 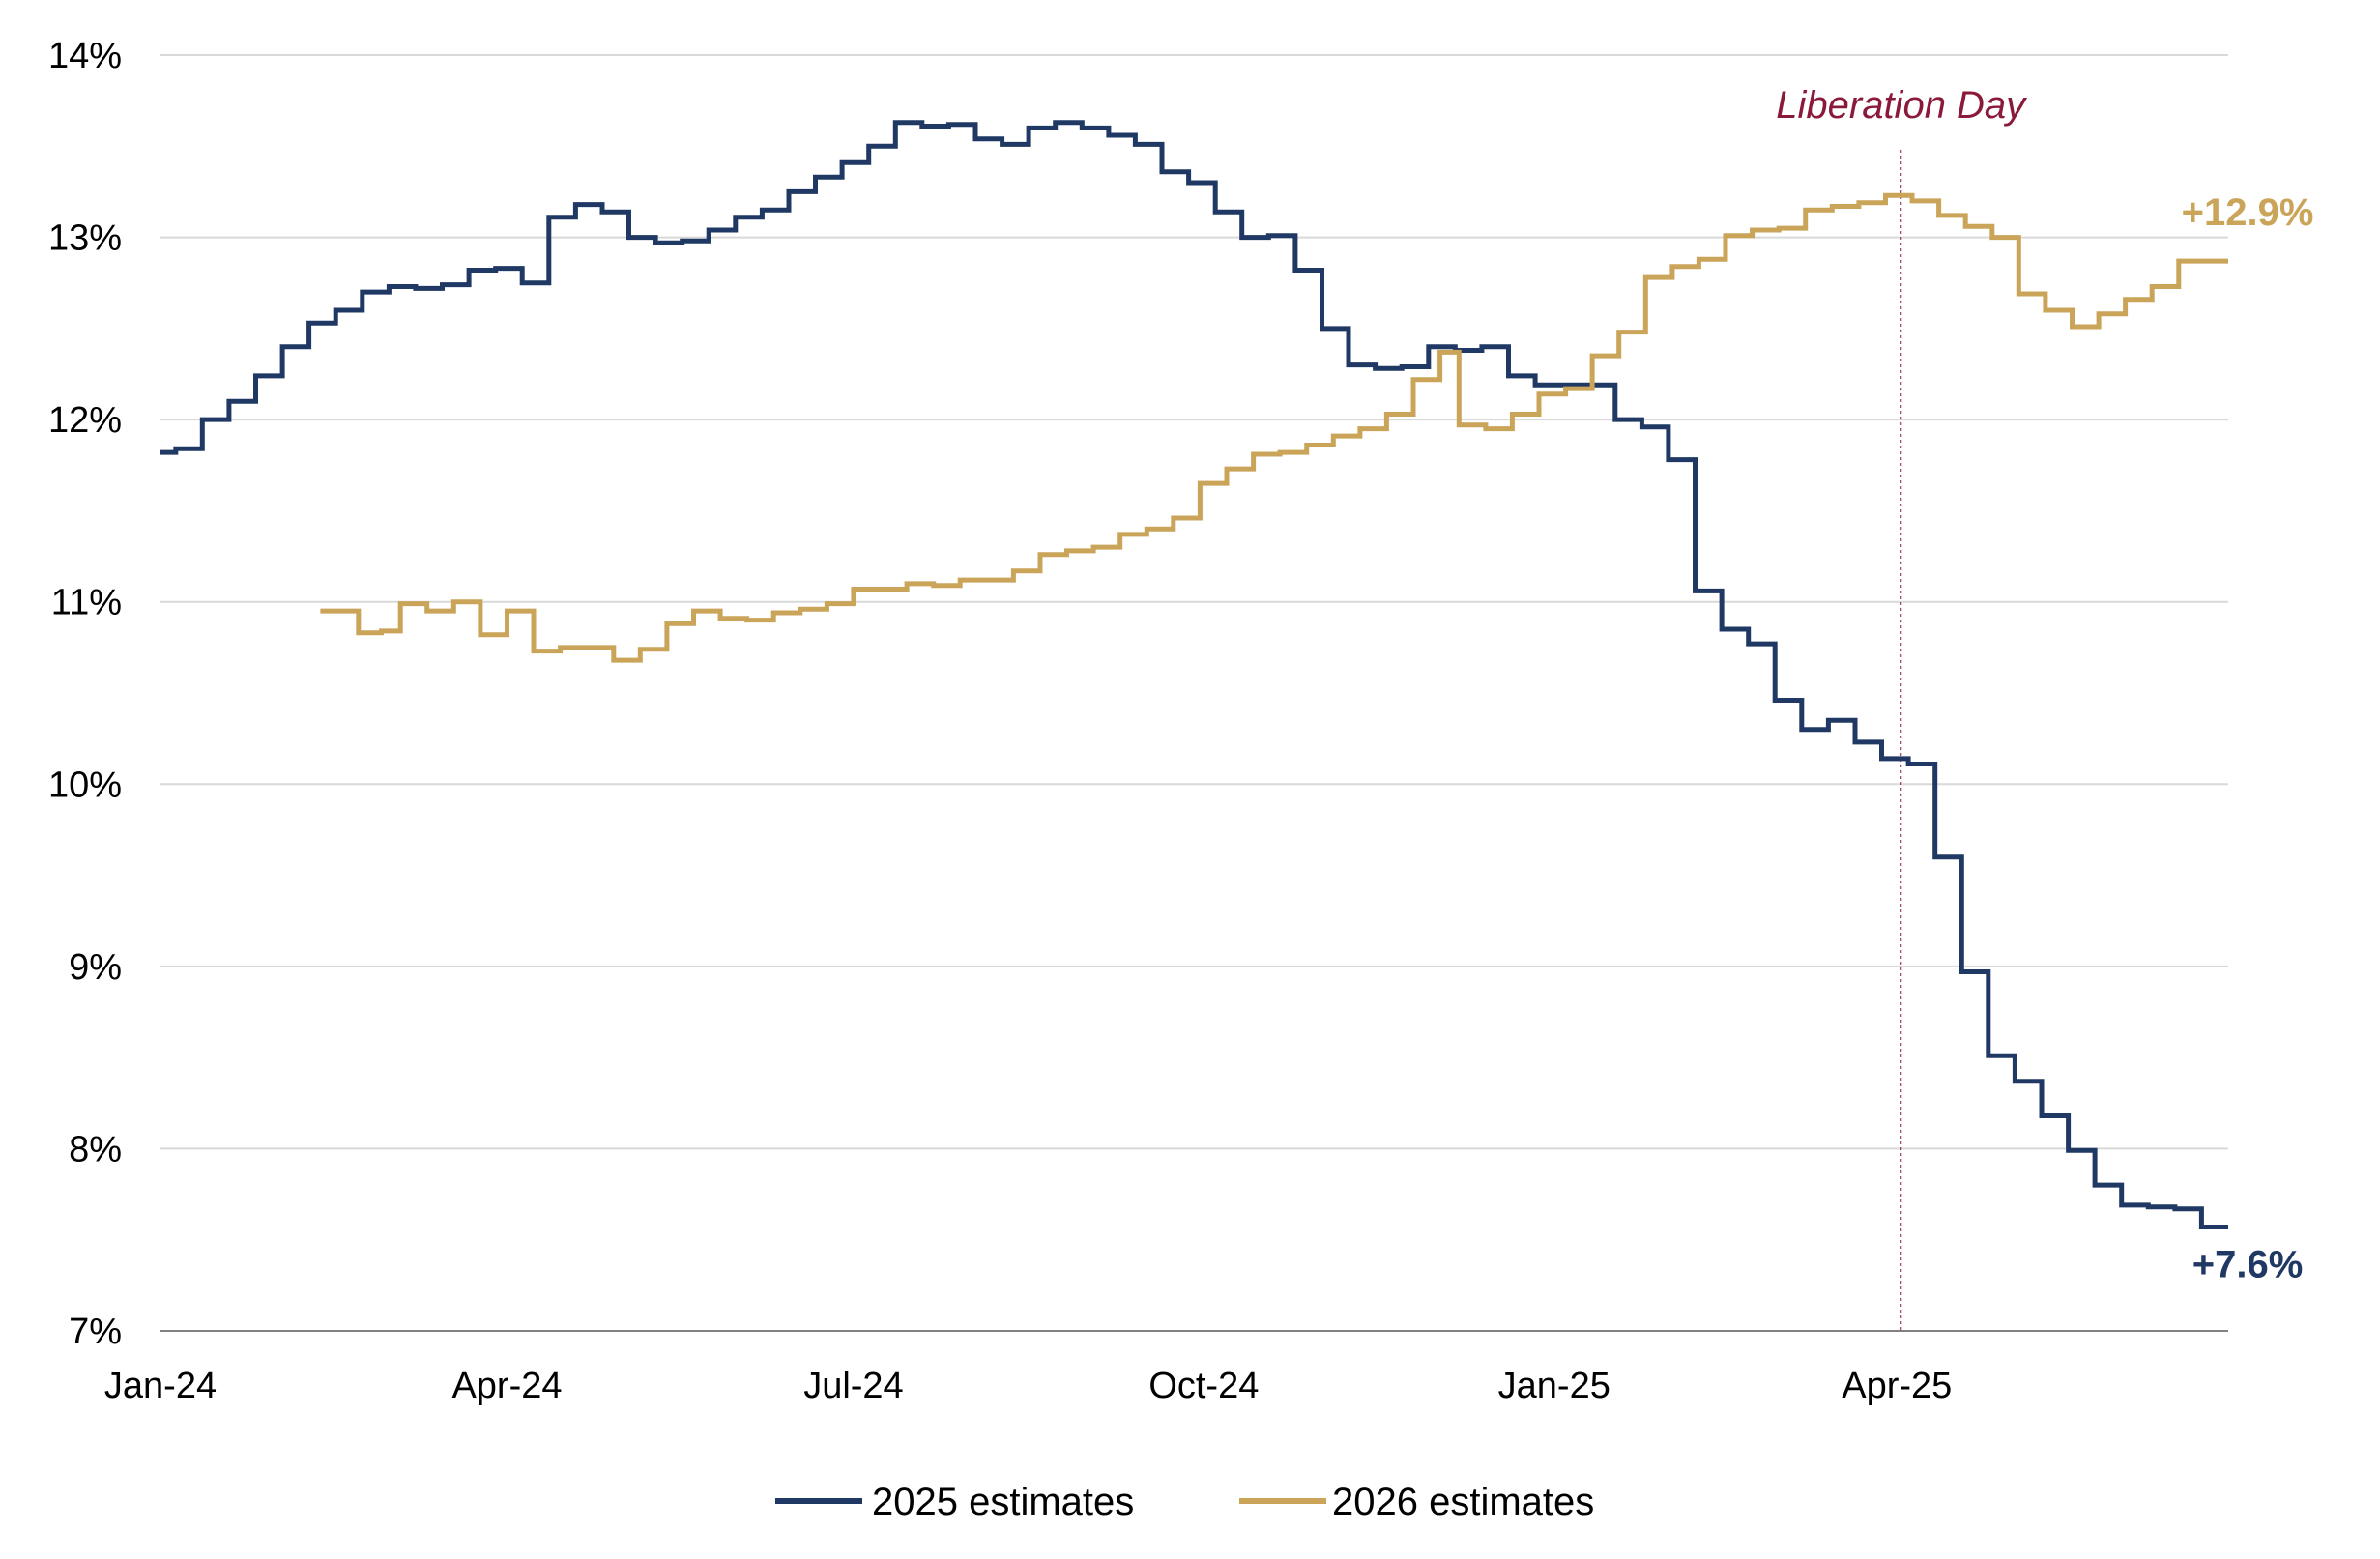 I want to click on x-tick-label: Jul-24, so click(x=854, y=1386).